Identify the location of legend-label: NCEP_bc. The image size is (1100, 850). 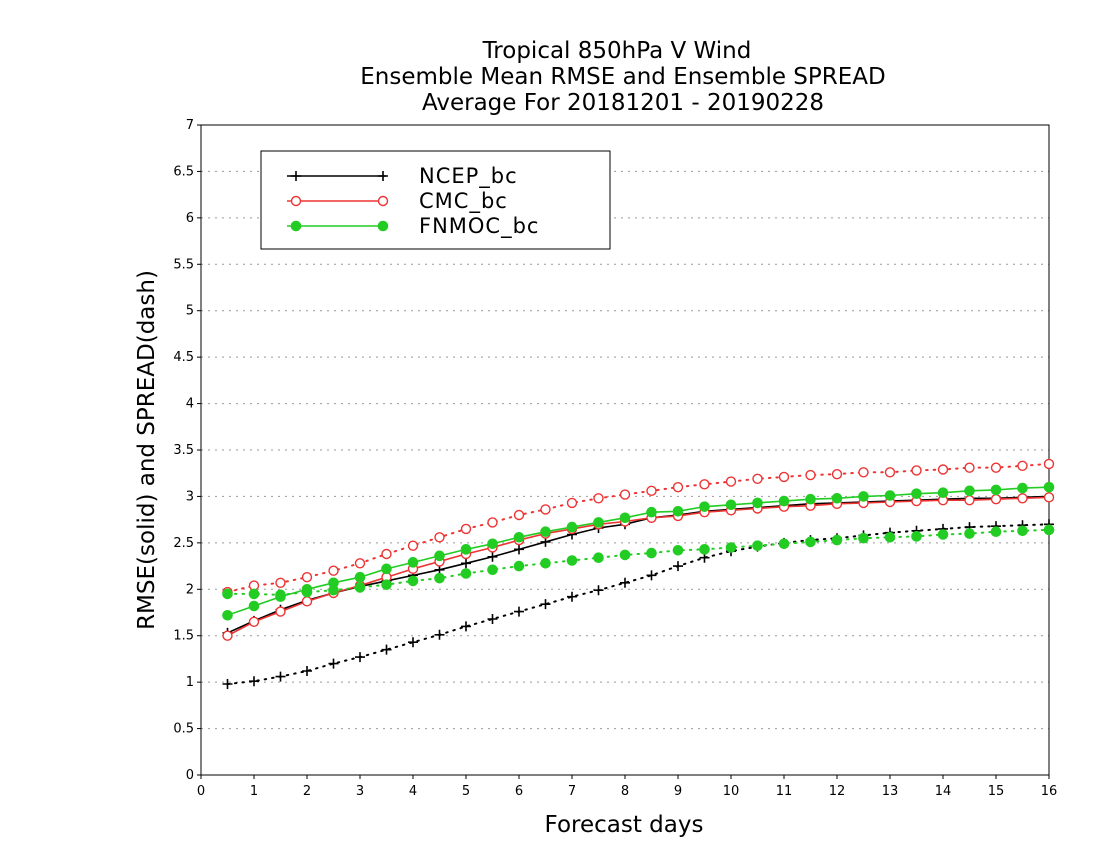
(468, 176).